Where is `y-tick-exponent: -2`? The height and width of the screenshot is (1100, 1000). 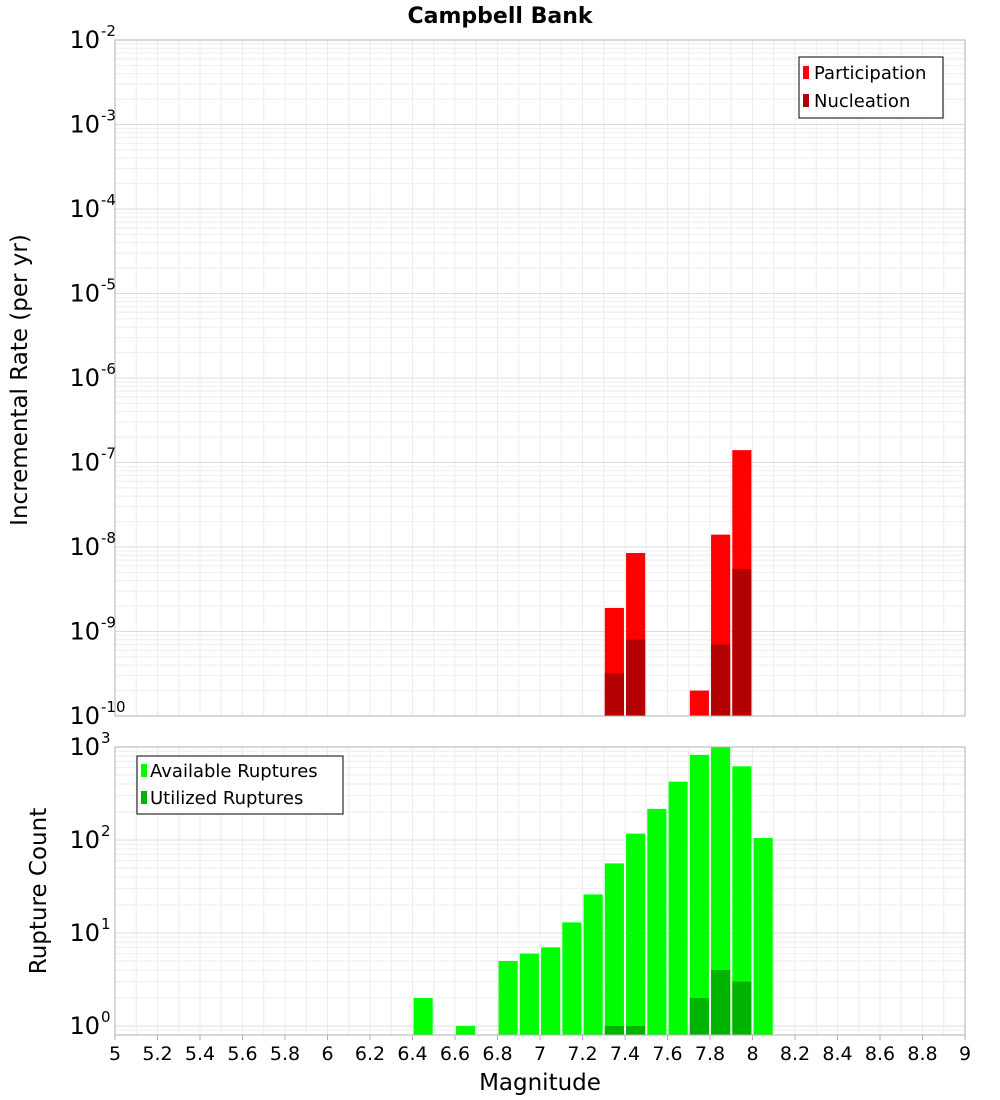
y-tick-exponent: -2 is located at coordinates (108, 31).